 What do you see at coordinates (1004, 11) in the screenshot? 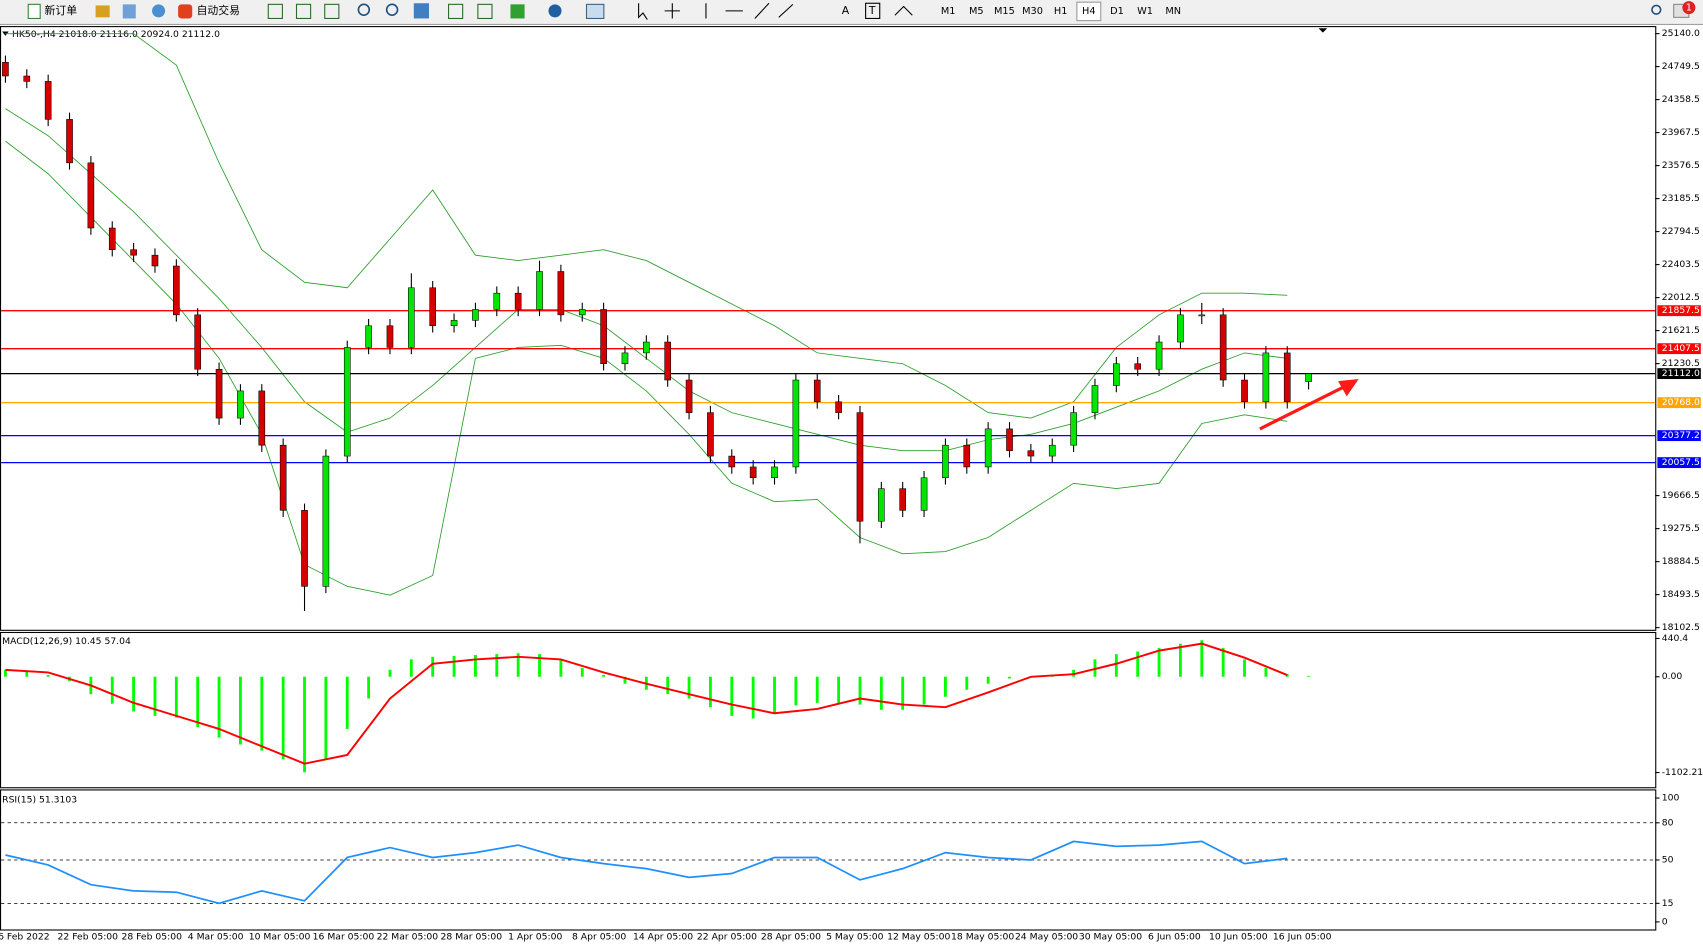
I see `timeframe: M15` at bounding box center [1004, 11].